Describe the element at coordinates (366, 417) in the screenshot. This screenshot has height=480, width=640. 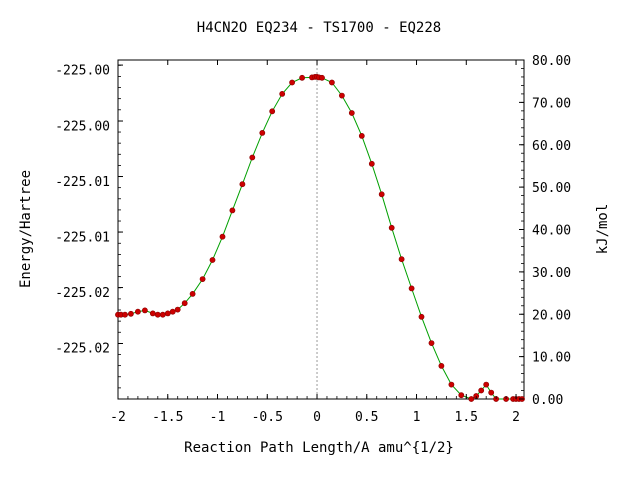
I see `x-tick-label: 0.5` at that location.